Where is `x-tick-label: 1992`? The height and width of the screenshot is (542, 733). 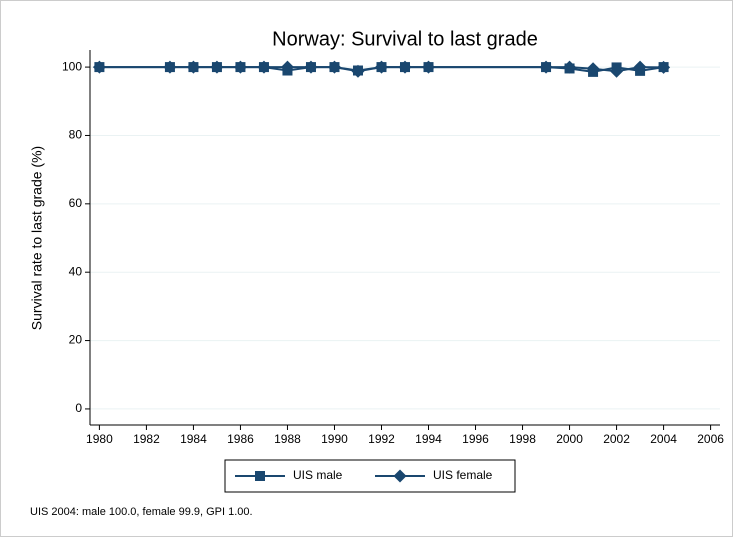 x-tick-label: 1992 is located at coordinates (381, 439).